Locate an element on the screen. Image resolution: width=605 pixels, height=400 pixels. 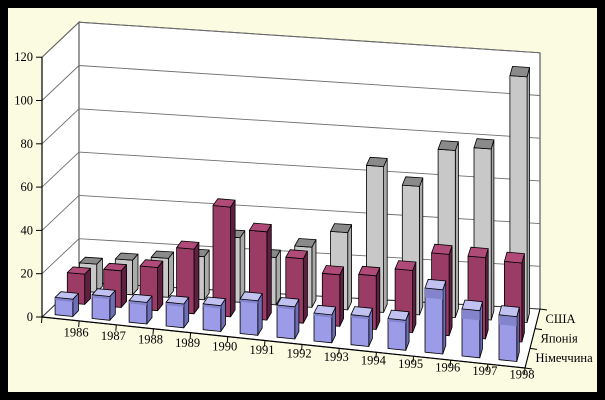
depth-axis-label-Німеччина: Німеччина is located at coordinates (565, 358).